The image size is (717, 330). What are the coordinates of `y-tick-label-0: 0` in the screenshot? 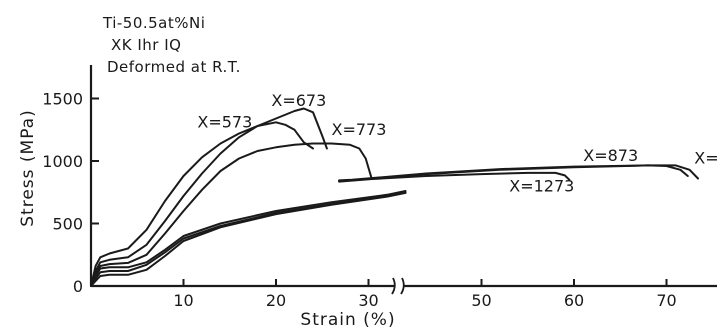 It's located at (78, 286).